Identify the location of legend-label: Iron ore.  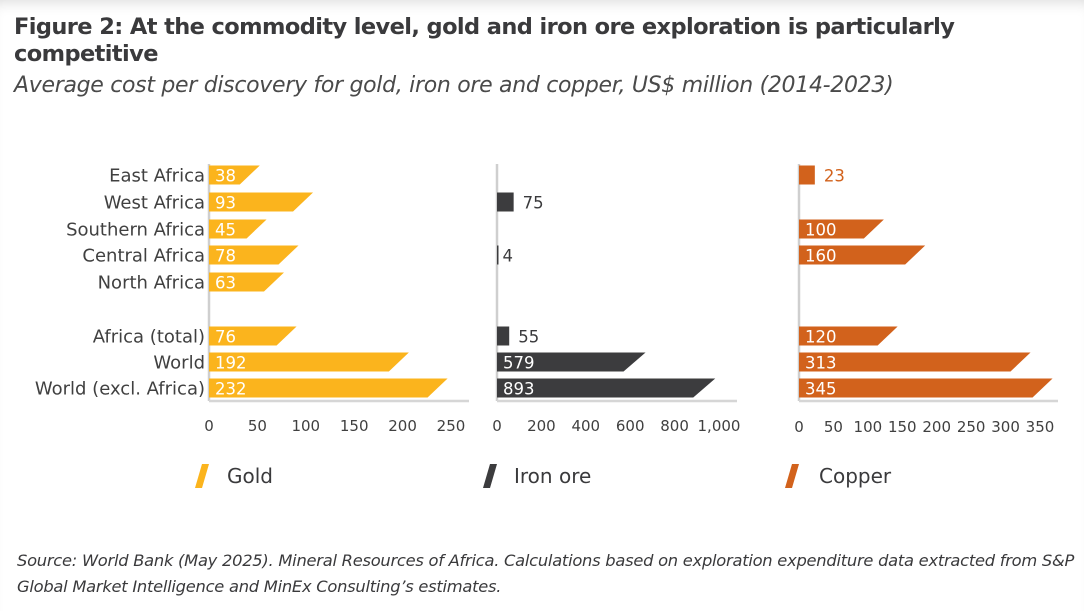
(552, 476).